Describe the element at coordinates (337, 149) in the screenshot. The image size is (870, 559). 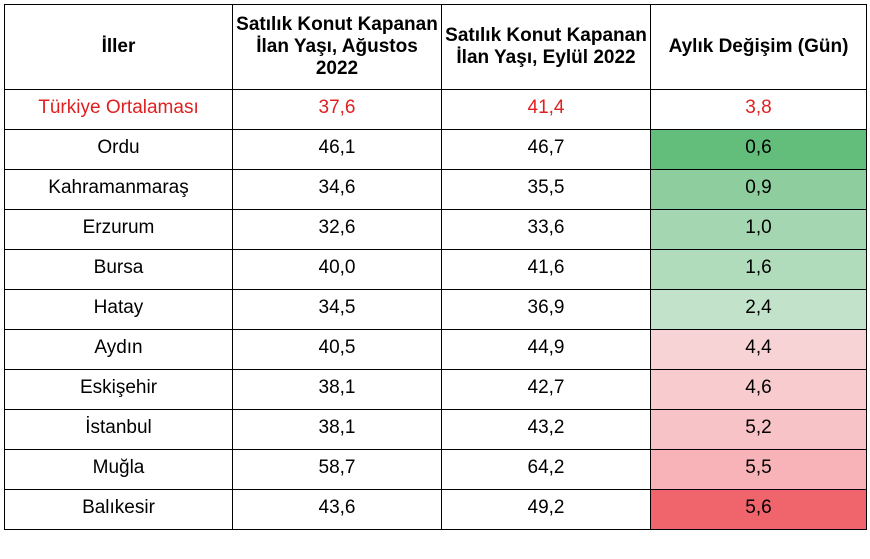
I see `august-value-cell: 46,1` at that location.